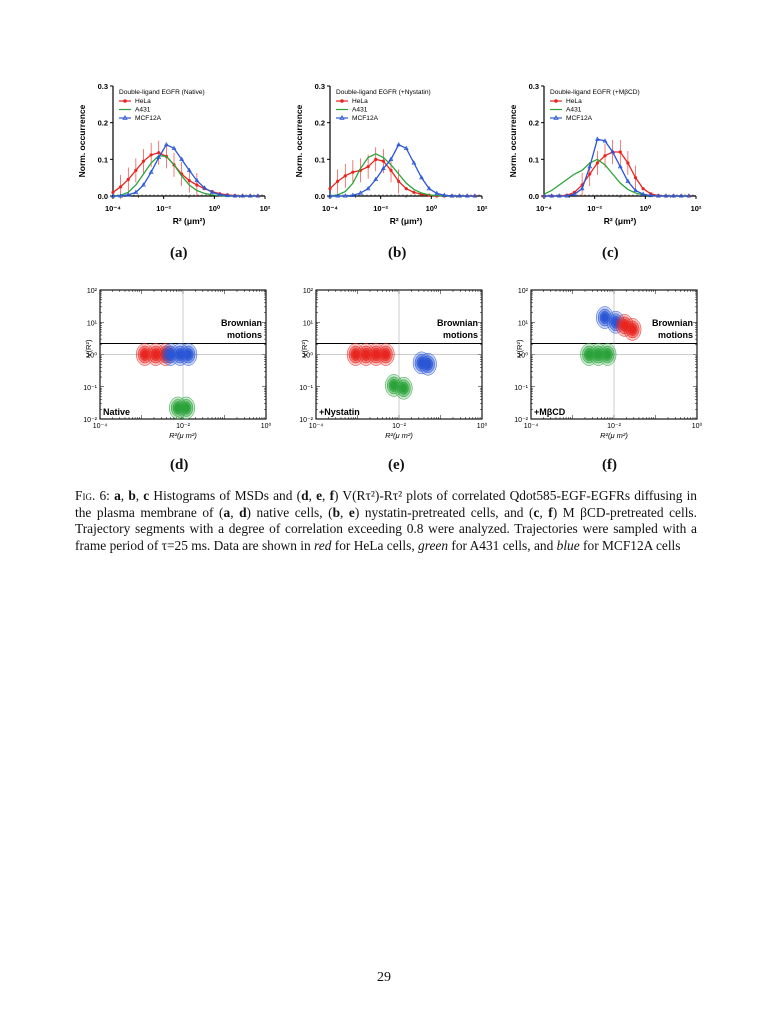  Describe the element at coordinates (384, 977) in the screenshot. I see `page-number: 29` at that location.